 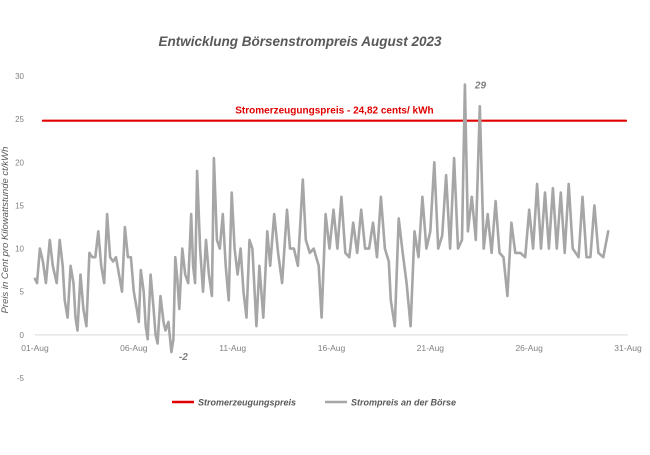 I want to click on legend-entry-label: Stromerzeugungspreis, so click(x=247, y=403).